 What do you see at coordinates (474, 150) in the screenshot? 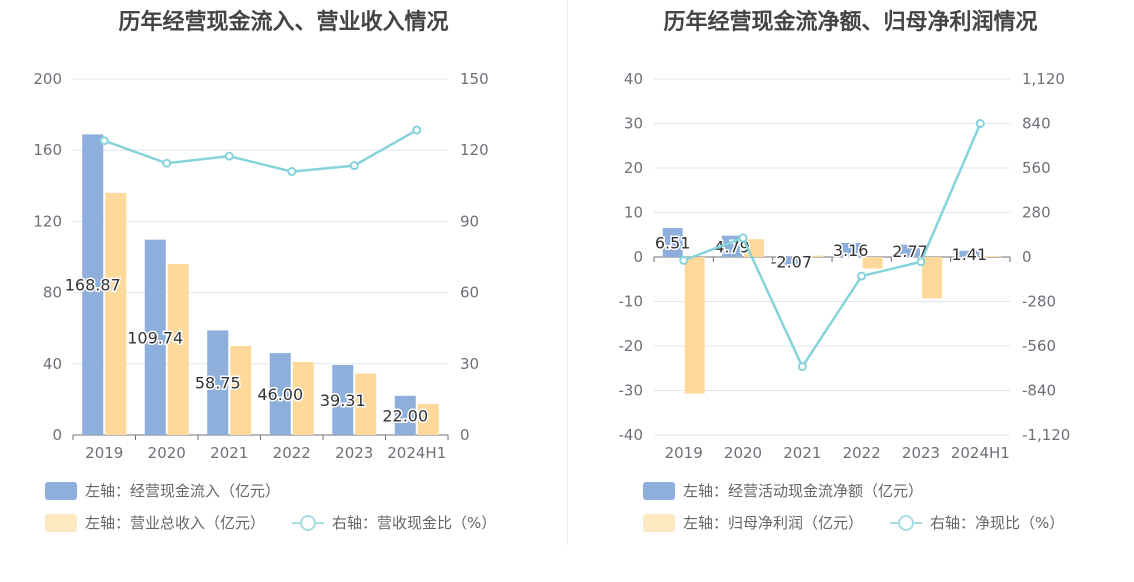
I see `right-axis-tick-label: 120` at bounding box center [474, 150].